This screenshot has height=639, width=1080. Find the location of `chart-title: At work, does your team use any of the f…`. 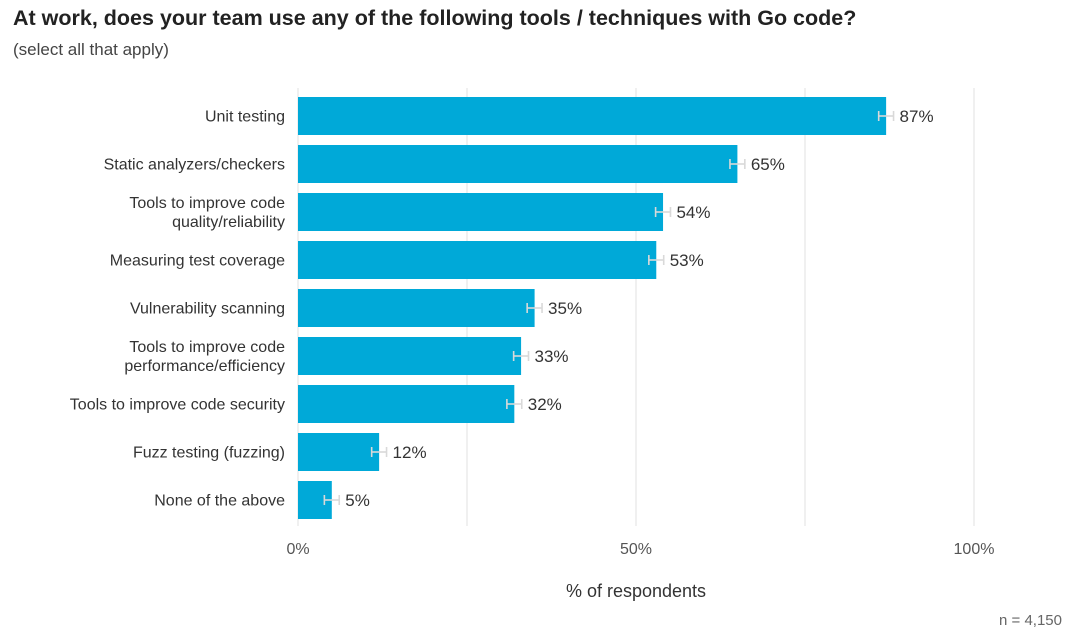

chart-title: At work, does your team use any of the f… is located at coordinates (435, 18).